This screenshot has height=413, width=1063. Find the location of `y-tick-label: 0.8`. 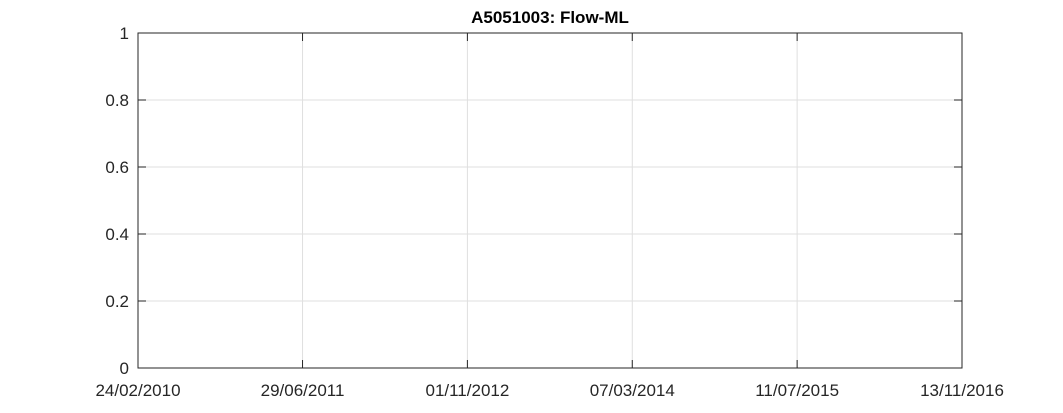

y-tick-label: 0.8 is located at coordinates (117, 100).